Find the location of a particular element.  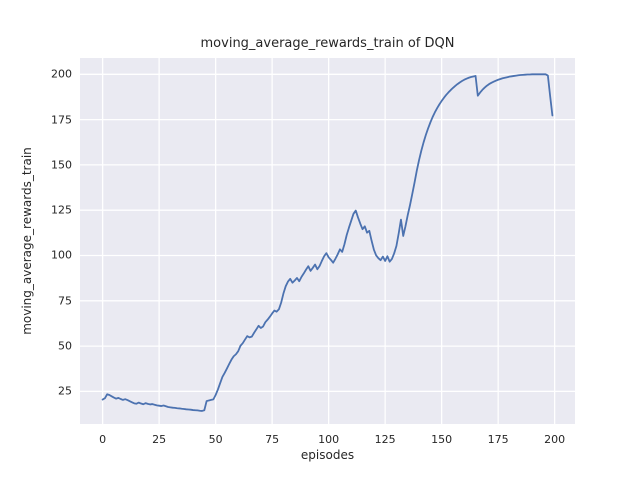

y-tick-label: 200 is located at coordinates (61, 74).